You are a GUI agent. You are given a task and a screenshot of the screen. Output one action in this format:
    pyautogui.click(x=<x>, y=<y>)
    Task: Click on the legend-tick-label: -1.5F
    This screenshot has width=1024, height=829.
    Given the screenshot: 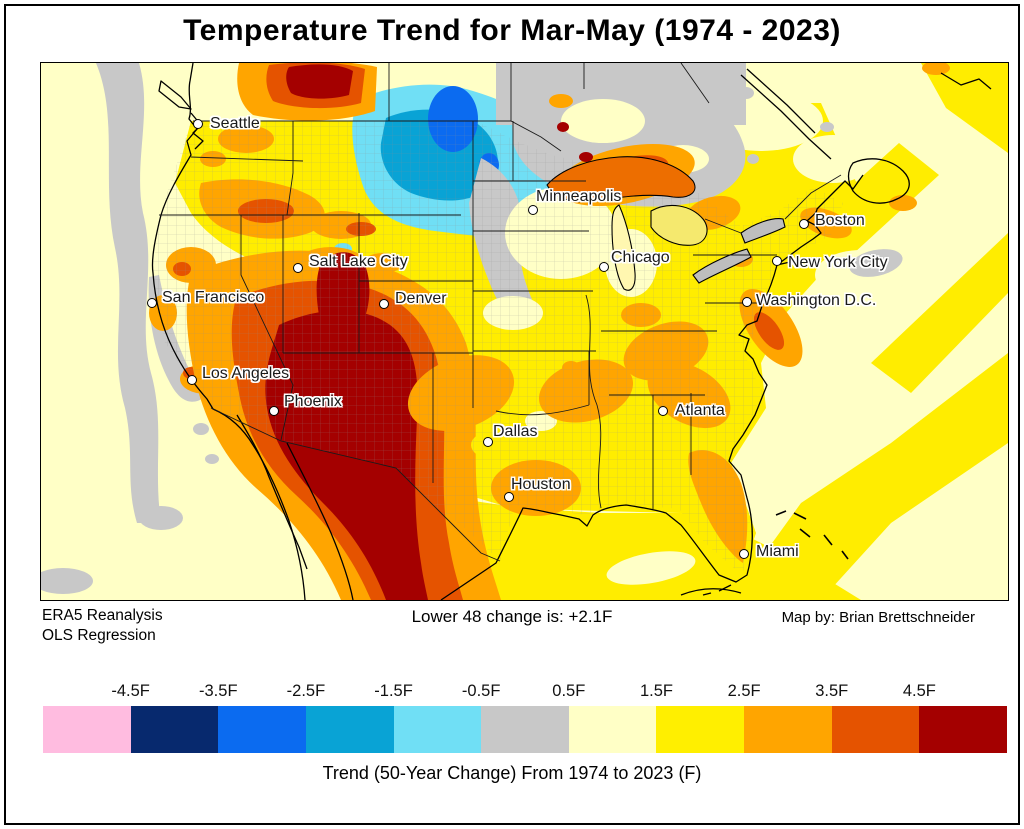 What is the action you would take?
    pyautogui.click(x=393, y=691)
    